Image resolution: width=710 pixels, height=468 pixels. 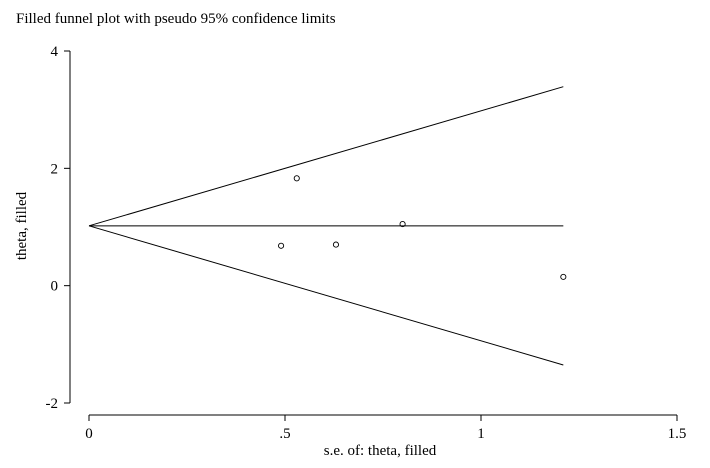 I want to click on x-tick-label: 0, so click(x=89, y=434).